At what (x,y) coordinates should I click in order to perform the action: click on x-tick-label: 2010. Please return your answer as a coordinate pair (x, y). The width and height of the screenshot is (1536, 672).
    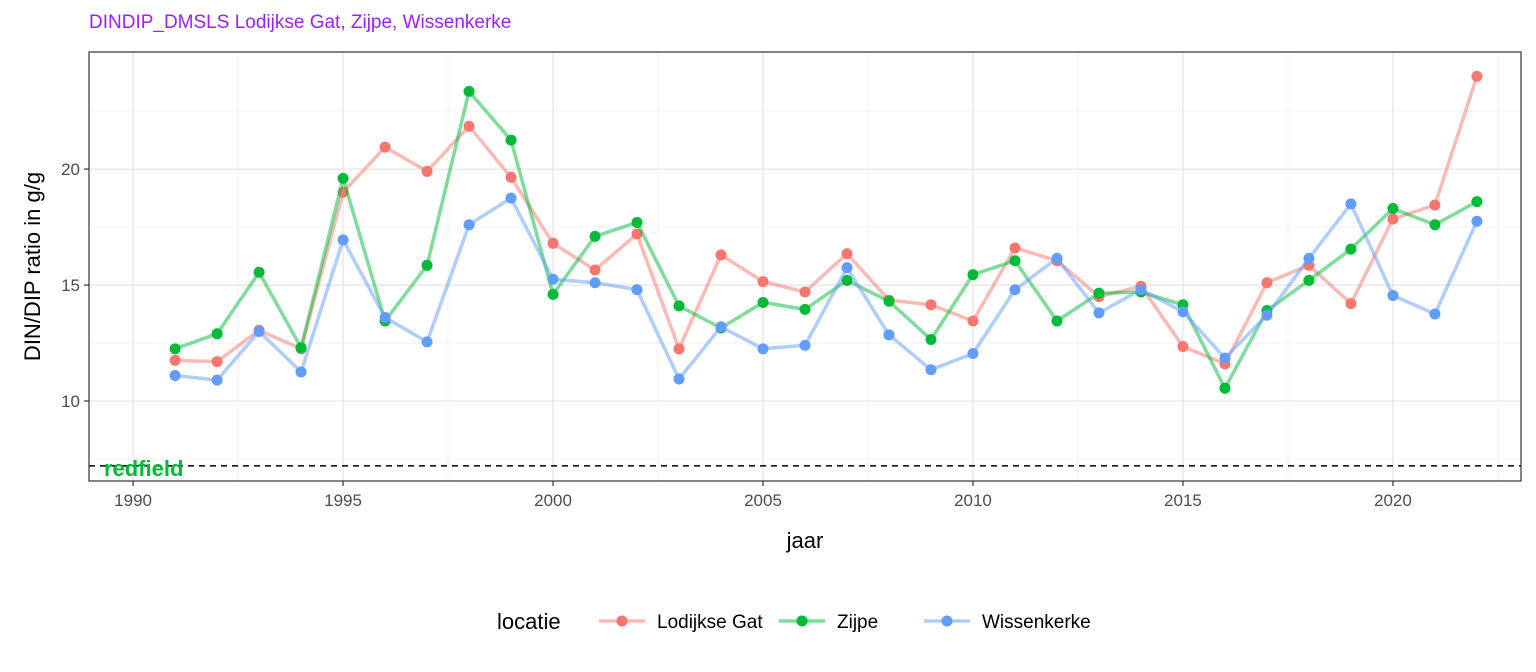
    Looking at the image, I should click on (973, 500).